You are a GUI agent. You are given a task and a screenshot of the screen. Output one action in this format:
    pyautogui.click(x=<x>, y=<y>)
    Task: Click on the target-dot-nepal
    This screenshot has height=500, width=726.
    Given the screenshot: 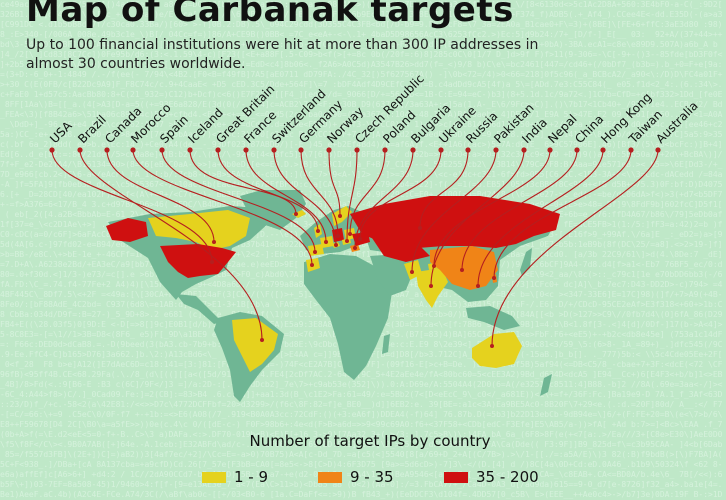 What is the action you would take?
    pyautogui.click(x=434, y=266)
    